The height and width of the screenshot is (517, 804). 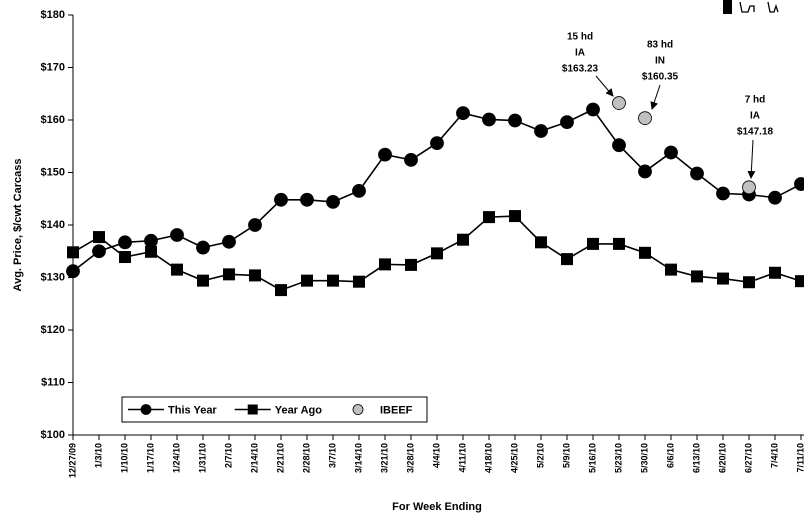 I want to click on legend-label: Year Ago, so click(x=299, y=410).